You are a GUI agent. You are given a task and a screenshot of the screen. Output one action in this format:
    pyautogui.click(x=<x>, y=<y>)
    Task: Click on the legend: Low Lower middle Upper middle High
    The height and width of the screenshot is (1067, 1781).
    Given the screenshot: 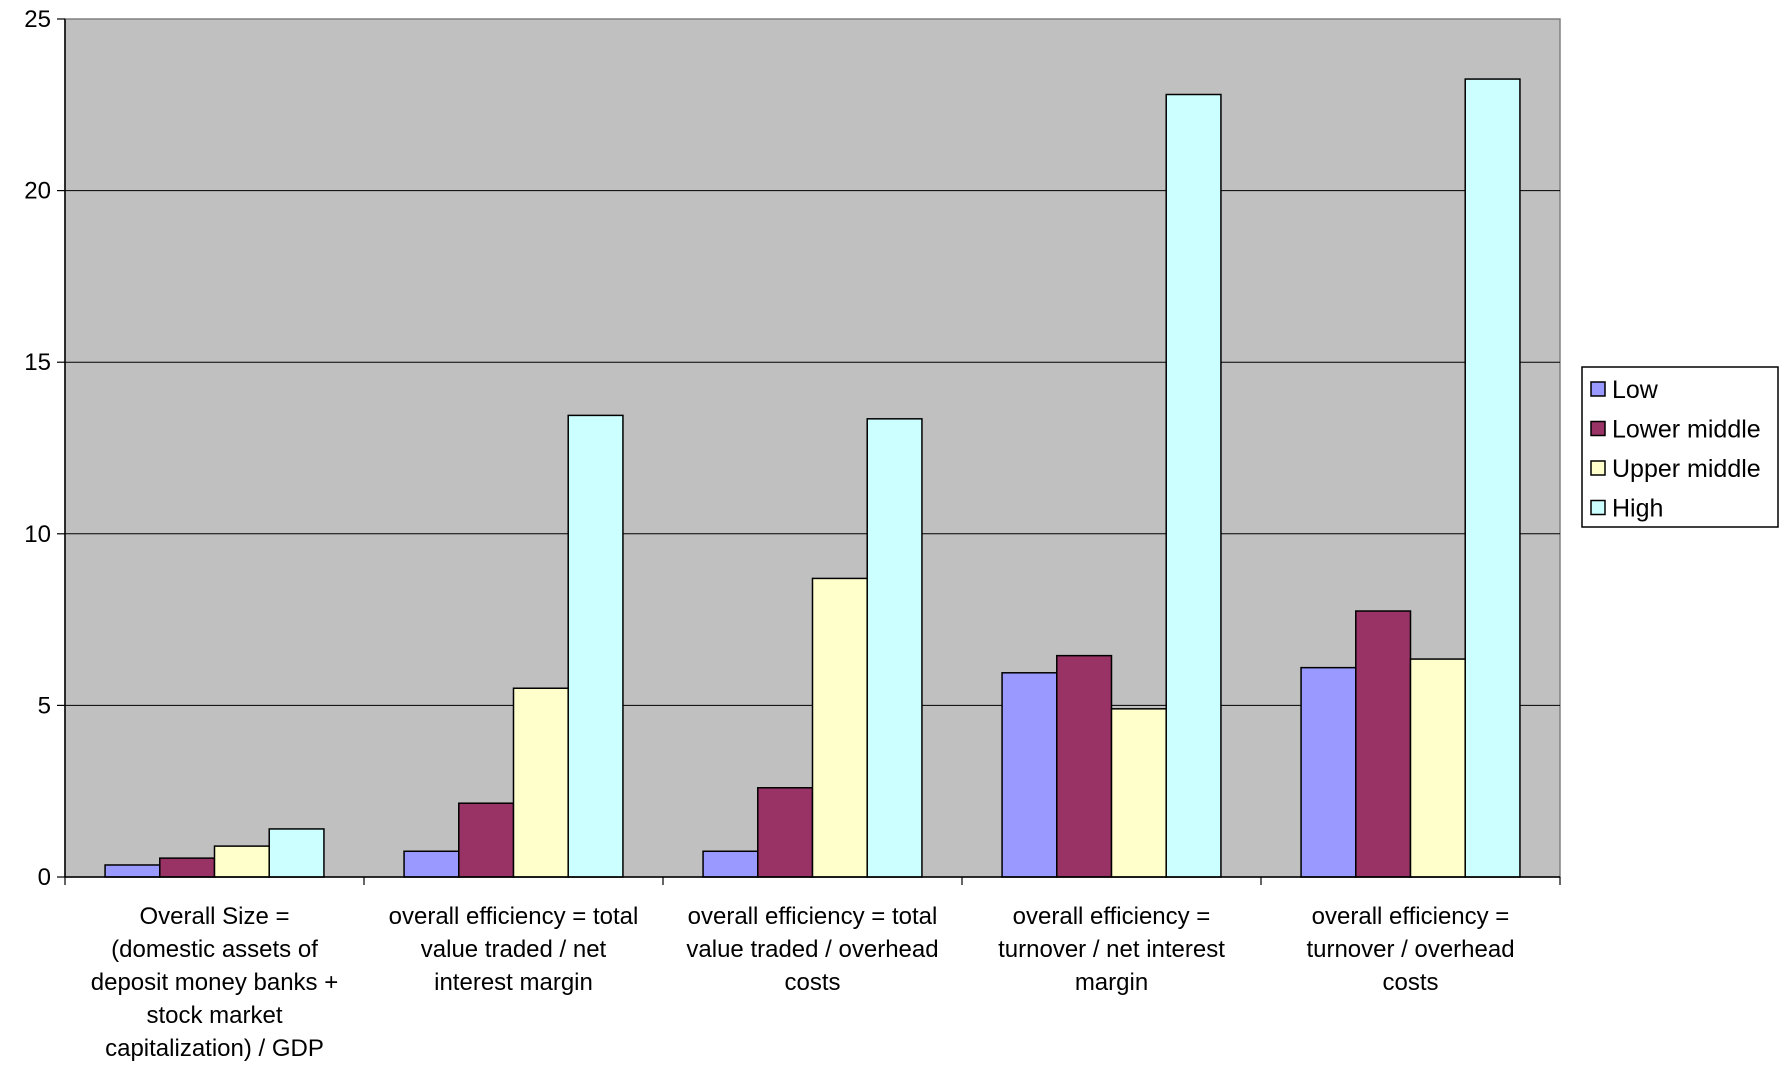 What is the action you would take?
    pyautogui.click(x=1680, y=447)
    